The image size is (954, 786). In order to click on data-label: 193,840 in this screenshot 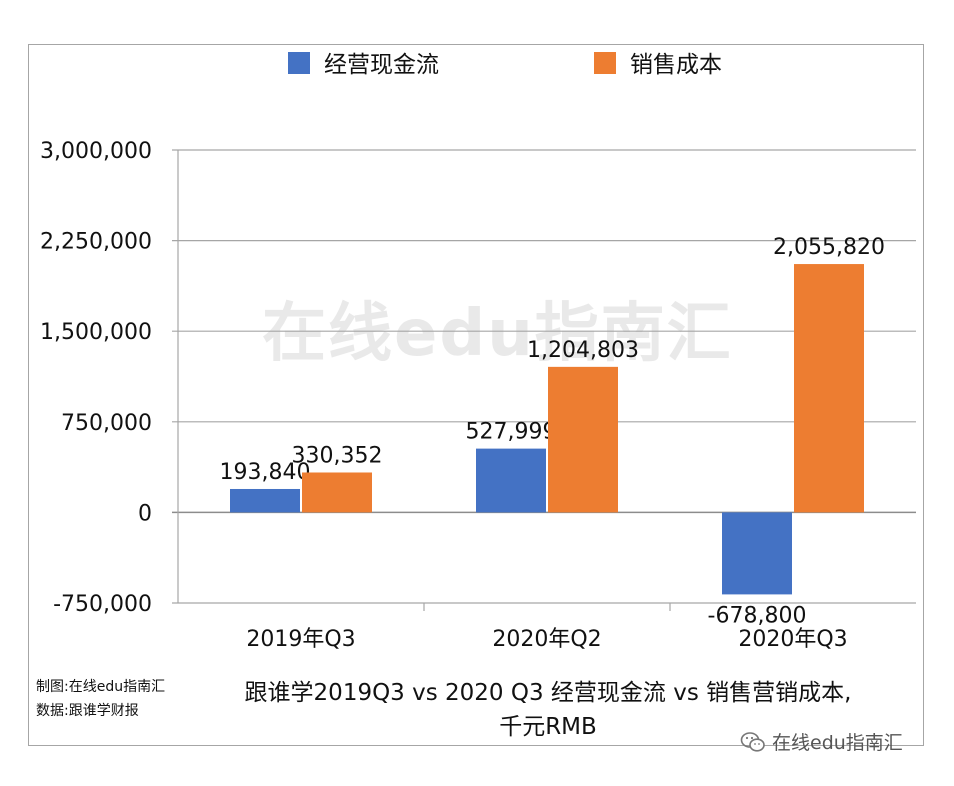, I will do `click(265, 472)`.